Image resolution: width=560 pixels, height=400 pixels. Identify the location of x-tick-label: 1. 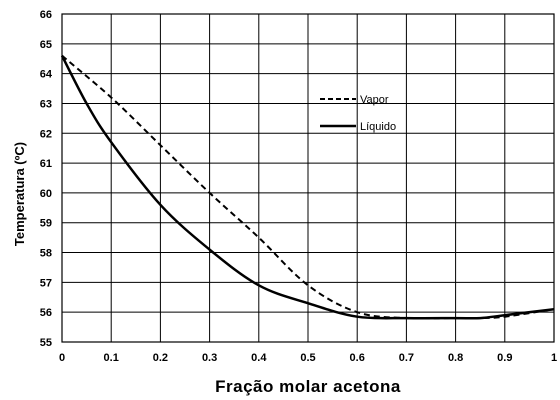
(554, 358).